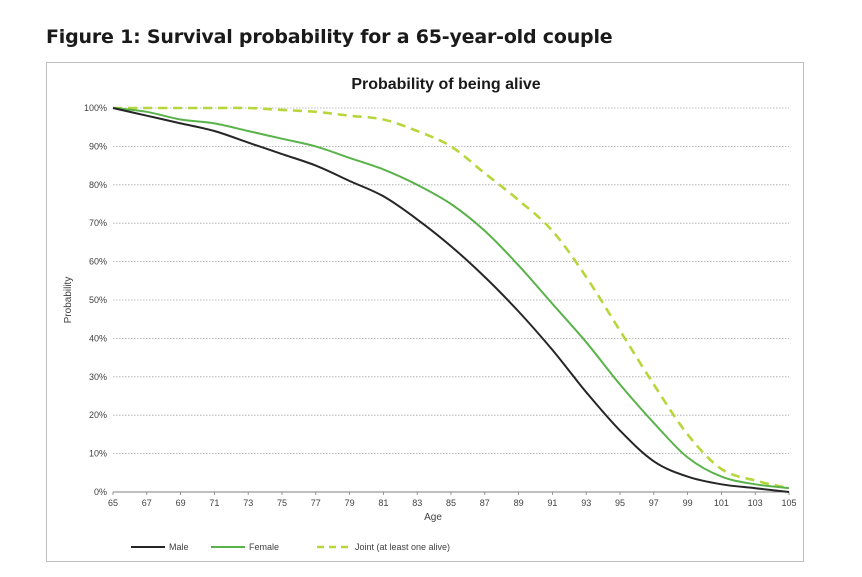 The width and height of the screenshot is (862, 577). I want to click on x-tick-label: 73, so click(248, 503).